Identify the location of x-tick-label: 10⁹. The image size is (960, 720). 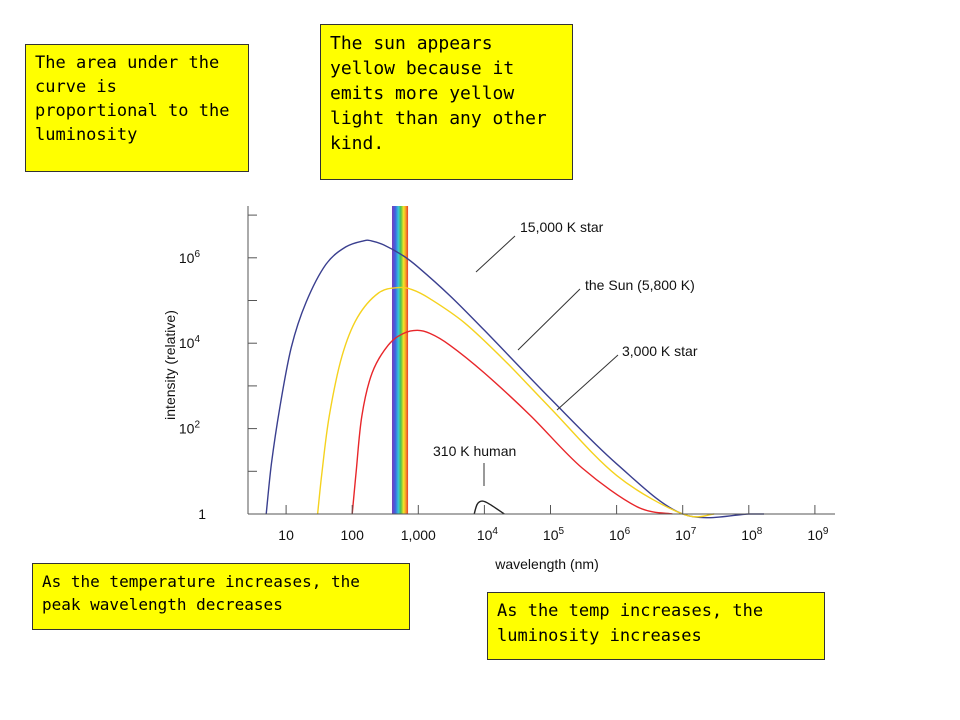
(818, 534).